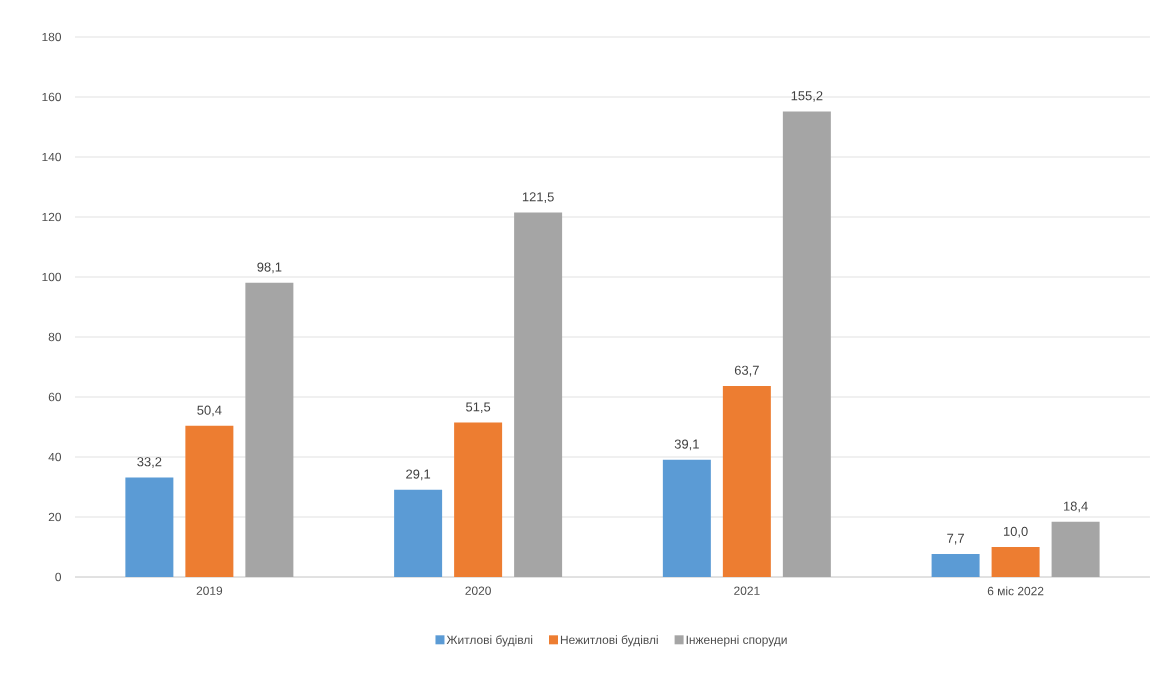  I want to click on data-label: 50,4, so click(209, 411).